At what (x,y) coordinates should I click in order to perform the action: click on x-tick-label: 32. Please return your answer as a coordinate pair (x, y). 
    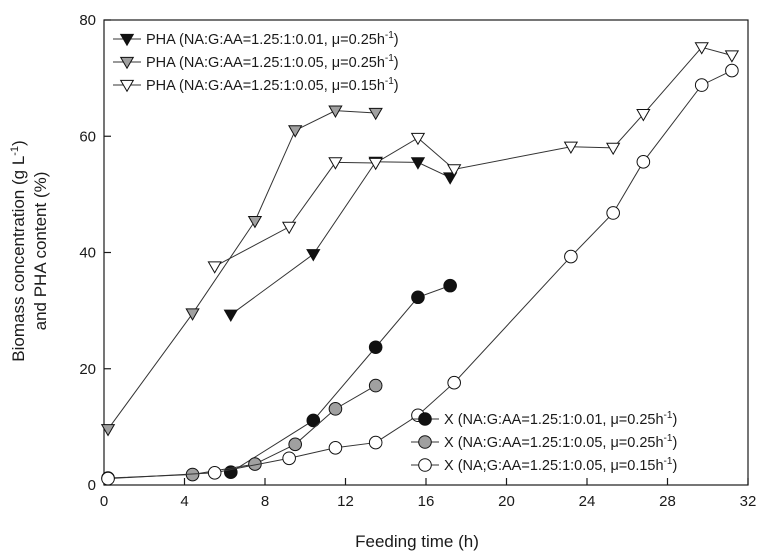
    Looking at the image, I should click on (748, 501).